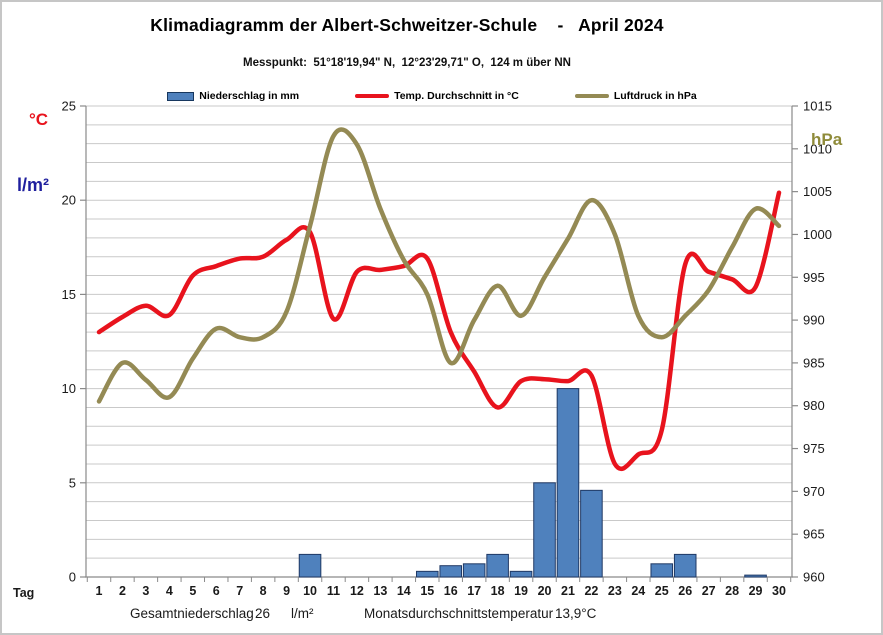 The width and height of the screenshot is (883, 635). Describe the element at coordinates (576, 613) in the screenshot. I see `average-temperature-value: 13,9°C` at that location.